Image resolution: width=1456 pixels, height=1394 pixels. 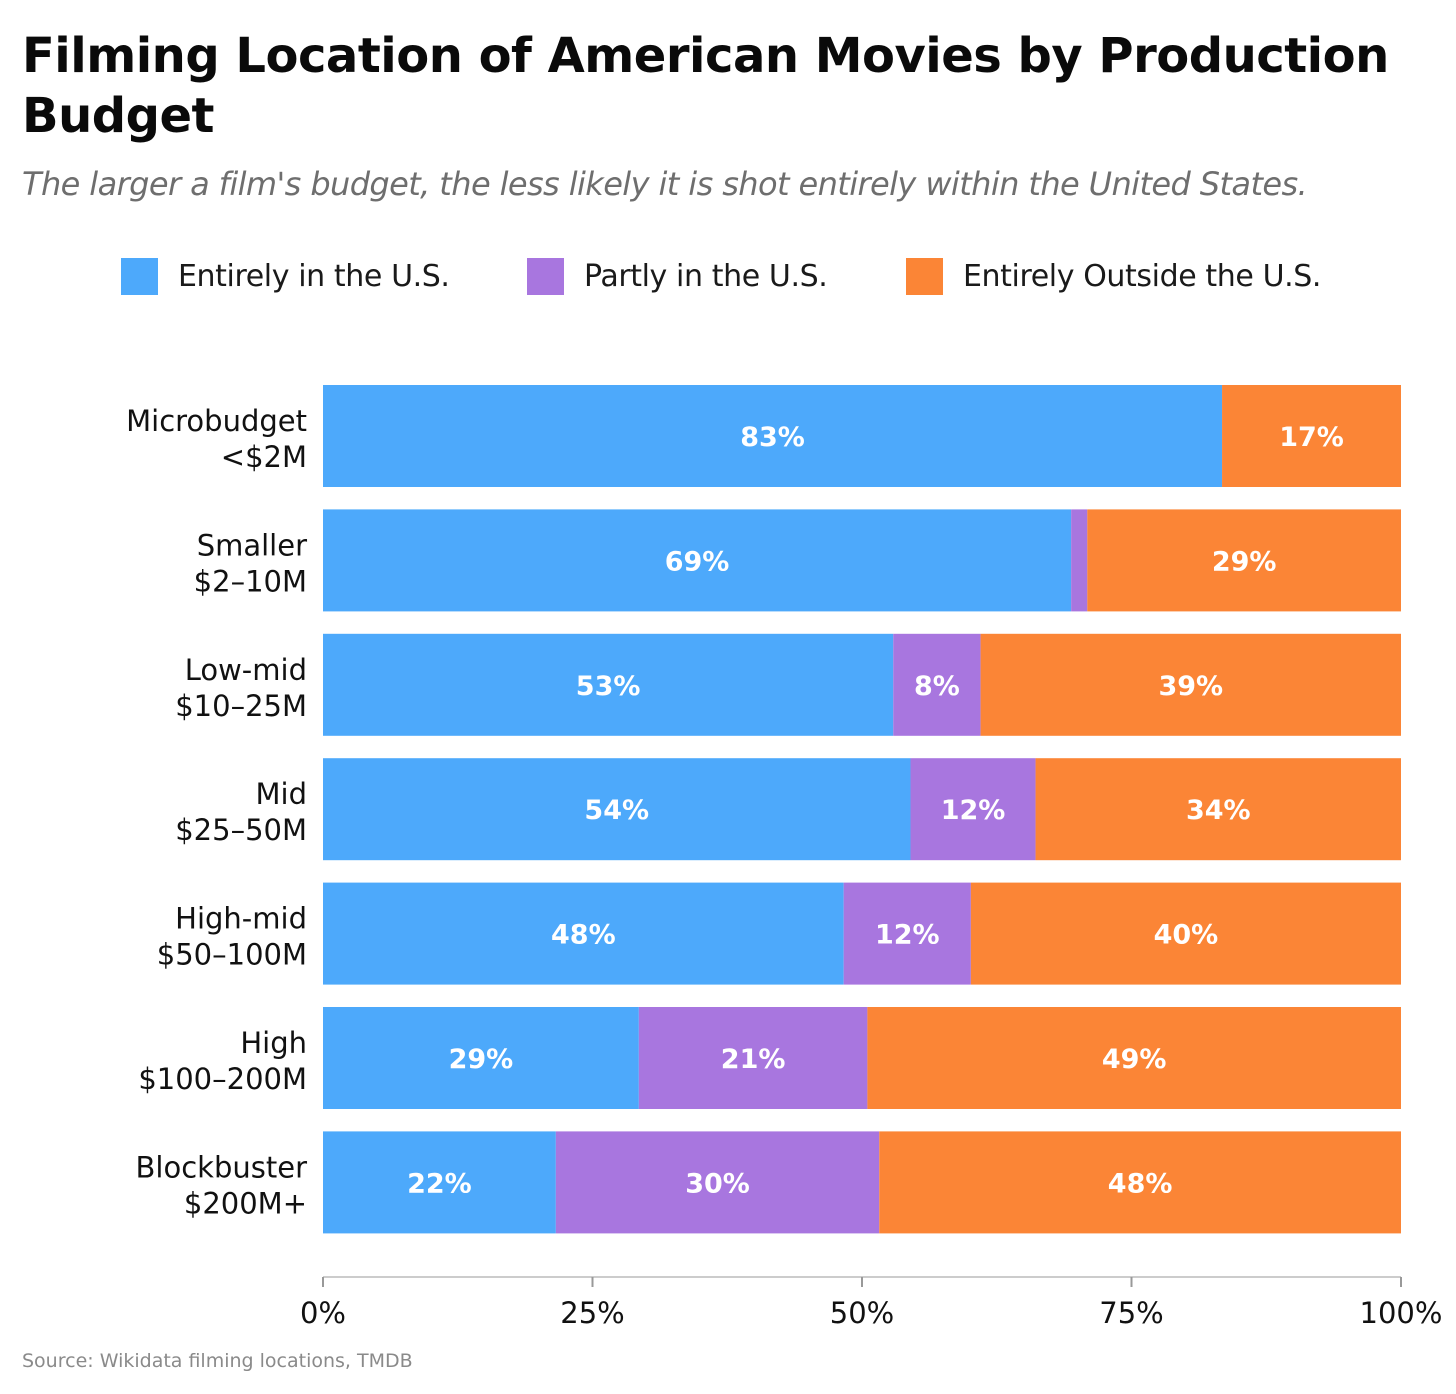 What do you see at coordinates (264, 457) in the screenshot?
I see `category-label-range: <$2M` at bounding box center [264, 457].